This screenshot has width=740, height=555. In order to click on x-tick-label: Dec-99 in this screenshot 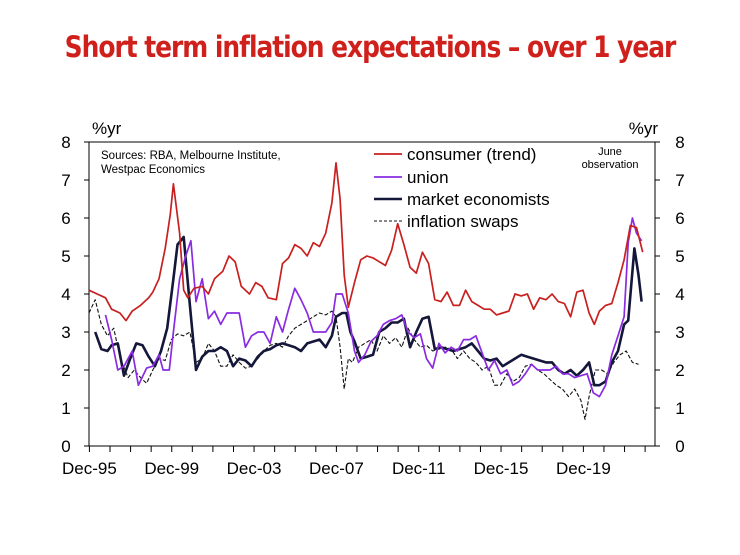, I will do `click(171, 468)`.